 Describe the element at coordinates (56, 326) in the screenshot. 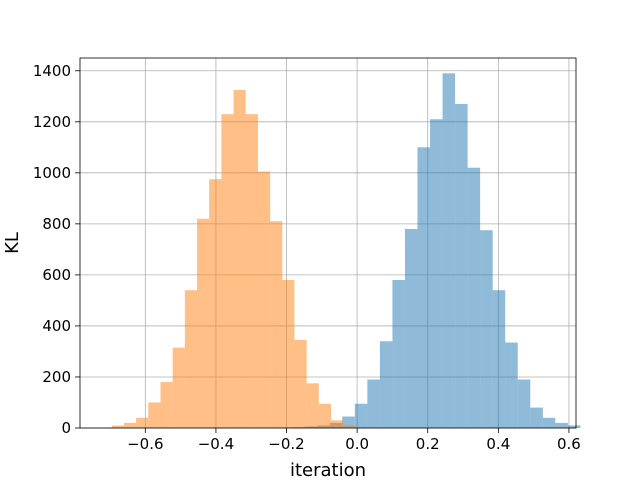

I see `y-tick-label: 400` at that location.